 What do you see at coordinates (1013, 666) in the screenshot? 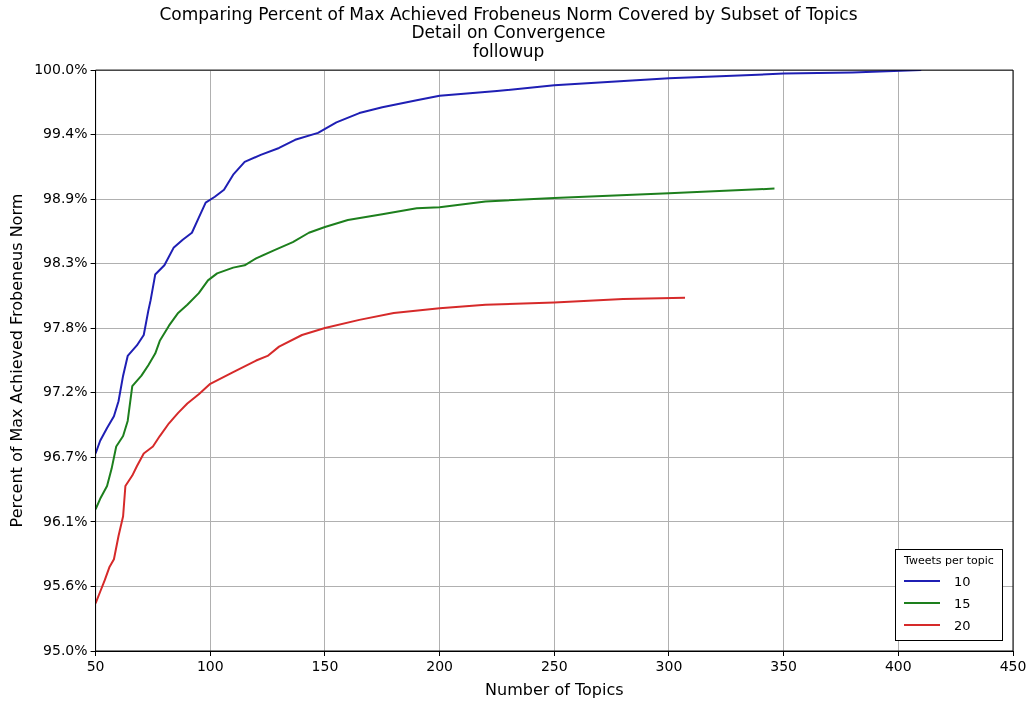
I see `x-tick-label: 450` at bounding box center [1013, 666].